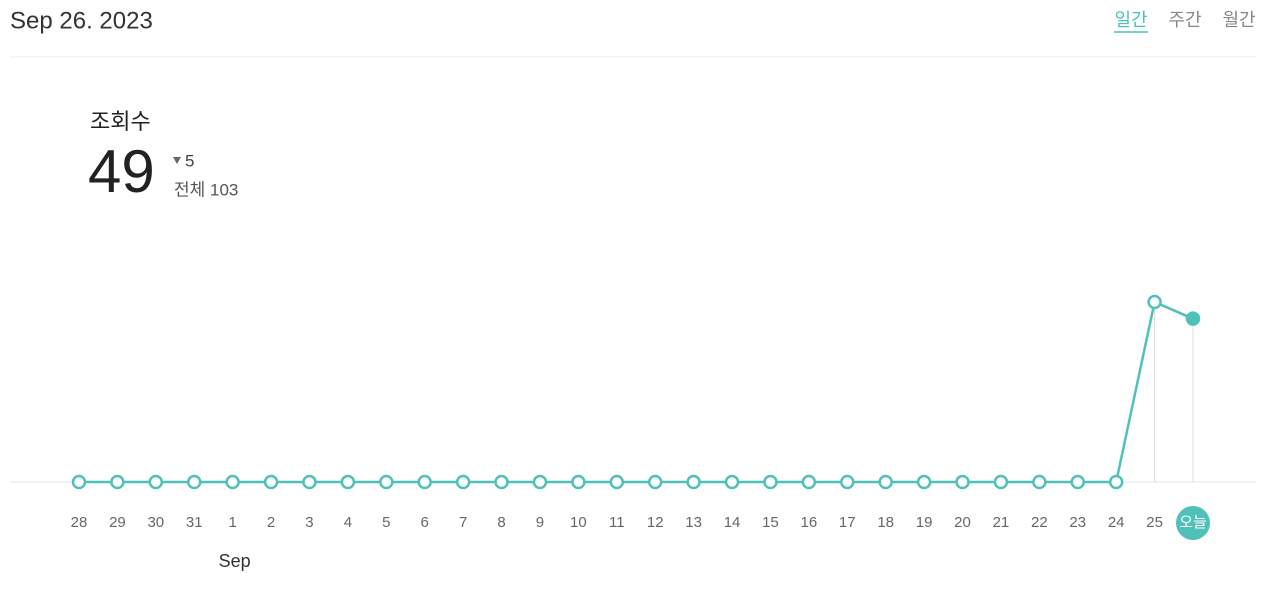 This screenshot has width=1280, height=607. Describe the element at coordinates (1077, 522) in the screenshot. I see `x-tick-label: 23` at that location.